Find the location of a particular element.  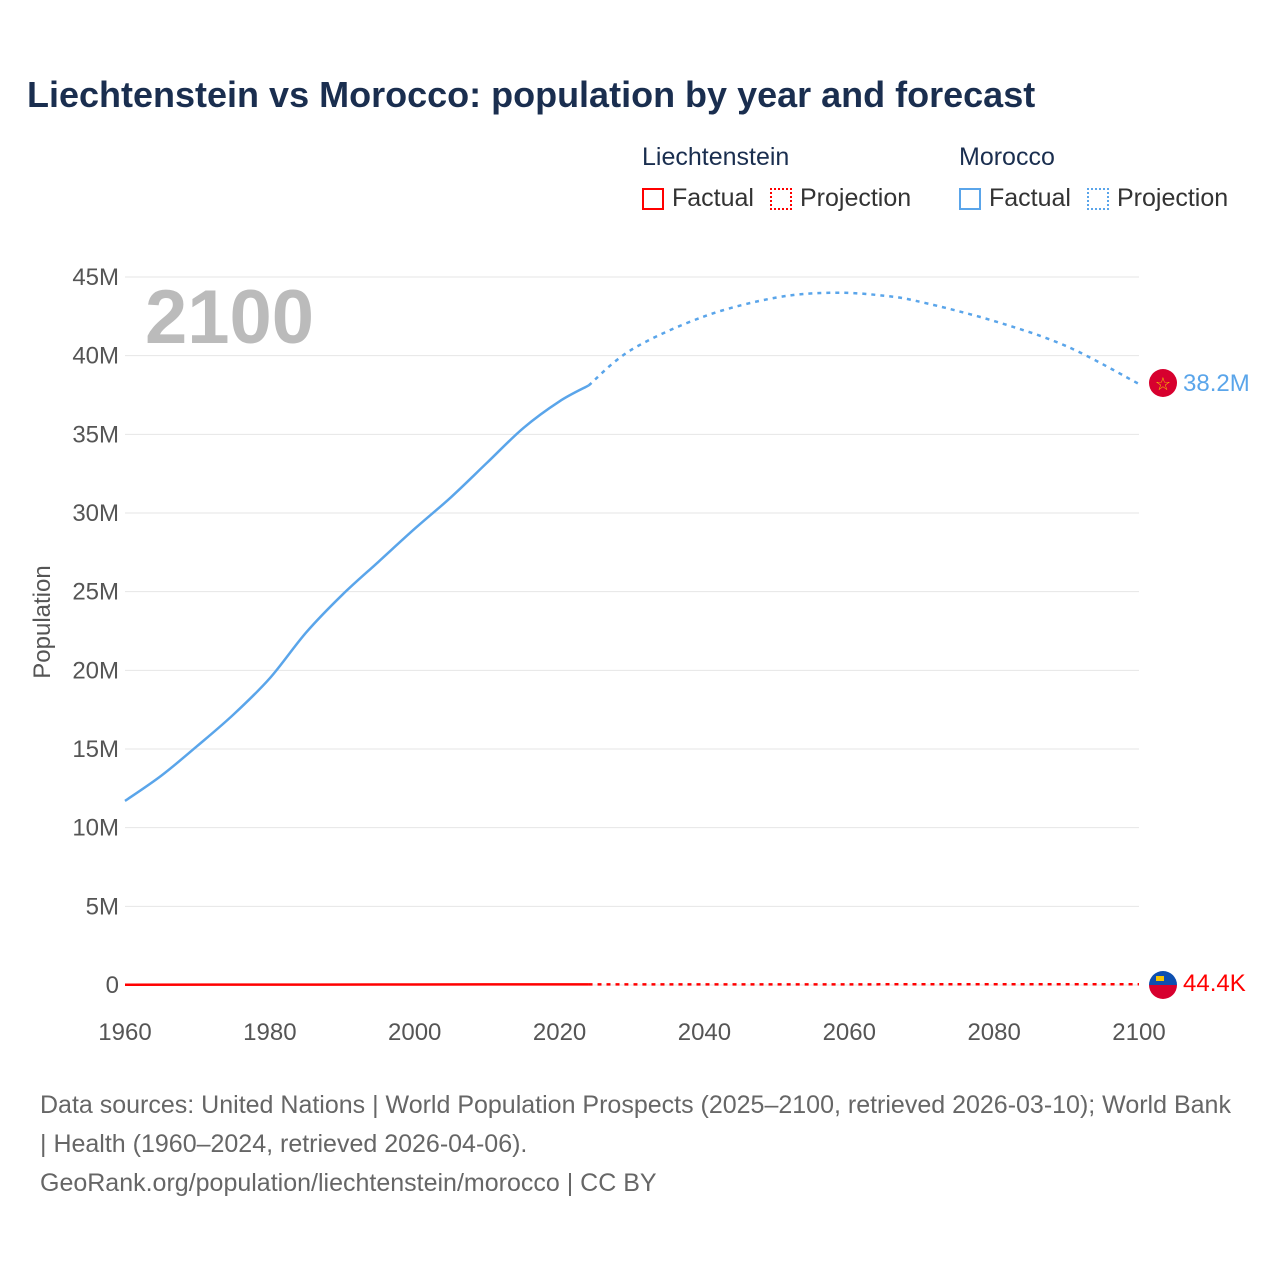

x-tick-label: 2040 is located at coordinates (704, 1032).